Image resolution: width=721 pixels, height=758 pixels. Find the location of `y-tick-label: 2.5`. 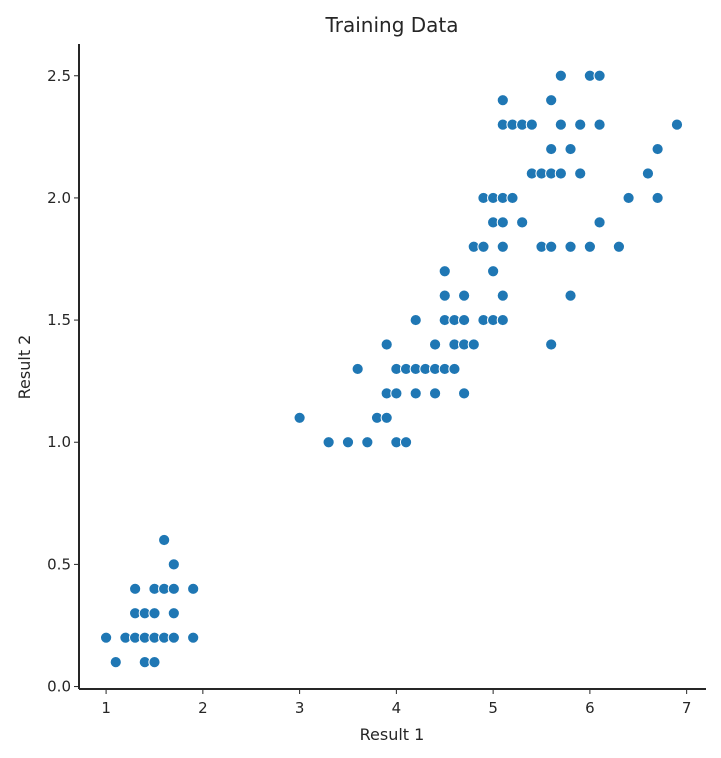

y-tick-label: 2.5 is located at coordinates (59, 76).